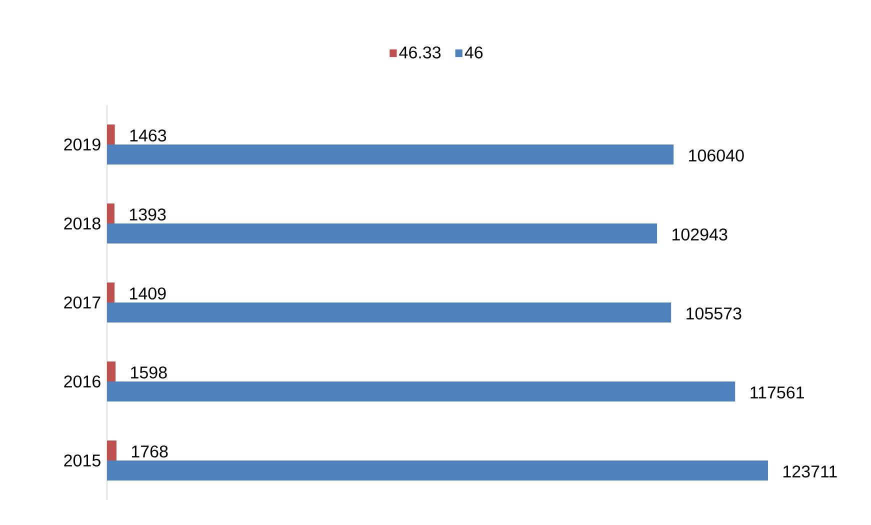  I want to click on data-label: 117561, so click(777, 392).